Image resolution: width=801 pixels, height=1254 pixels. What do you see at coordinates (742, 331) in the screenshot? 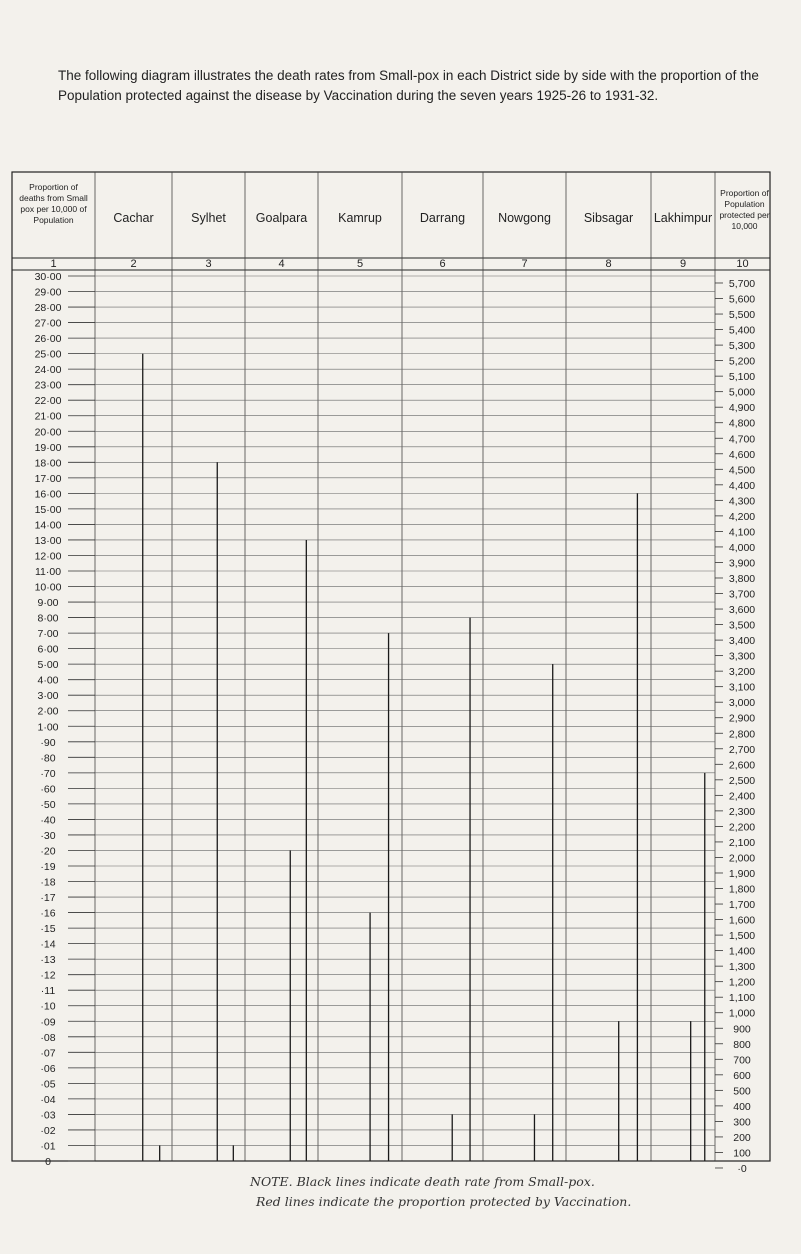
I see `right-tick-label: 5,400` at bounding box center [742, 331].